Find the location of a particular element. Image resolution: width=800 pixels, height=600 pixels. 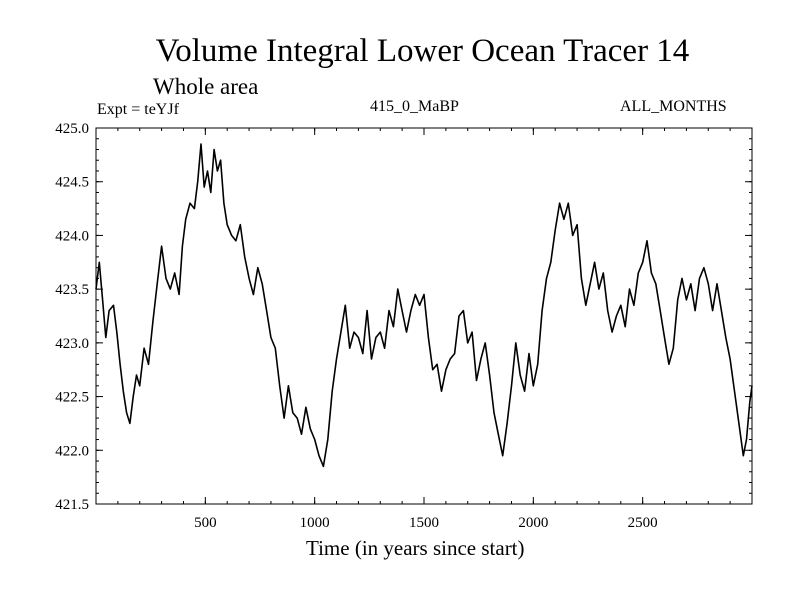

x-tick-label: 1000 is located at coordinates (315, 523).